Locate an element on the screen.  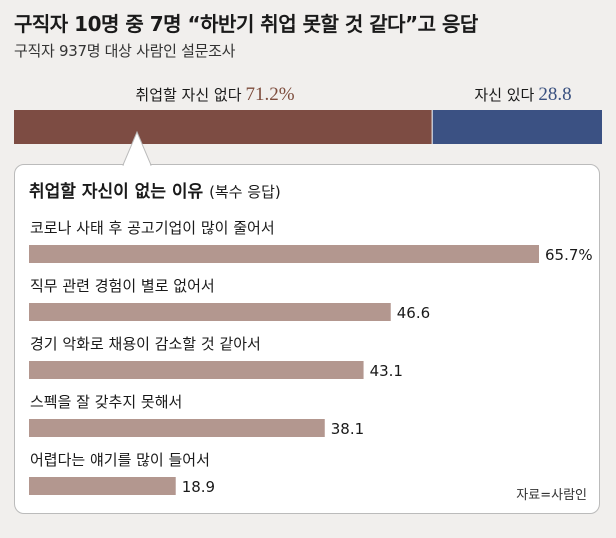
chart-title: 구직자 10명 중 7명 “하반기 취업 못할 것 같다”고 응답 is located at coordinates (246, 24).